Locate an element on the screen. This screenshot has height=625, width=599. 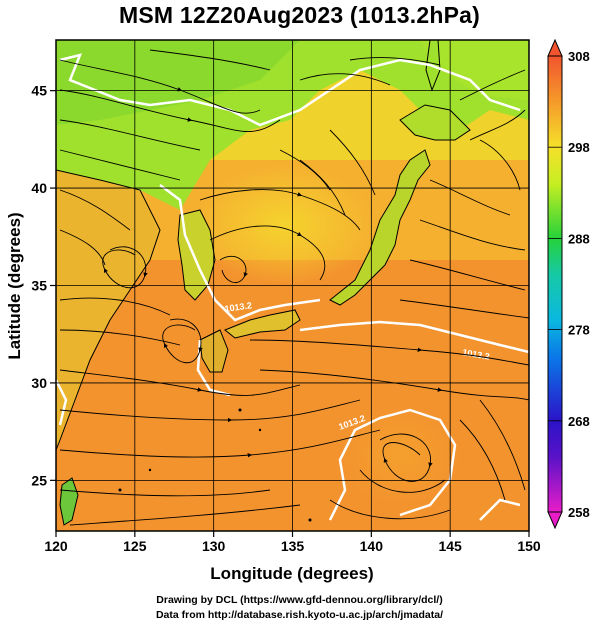
colorbar-top-arrow is located at coordinates (555, 47).